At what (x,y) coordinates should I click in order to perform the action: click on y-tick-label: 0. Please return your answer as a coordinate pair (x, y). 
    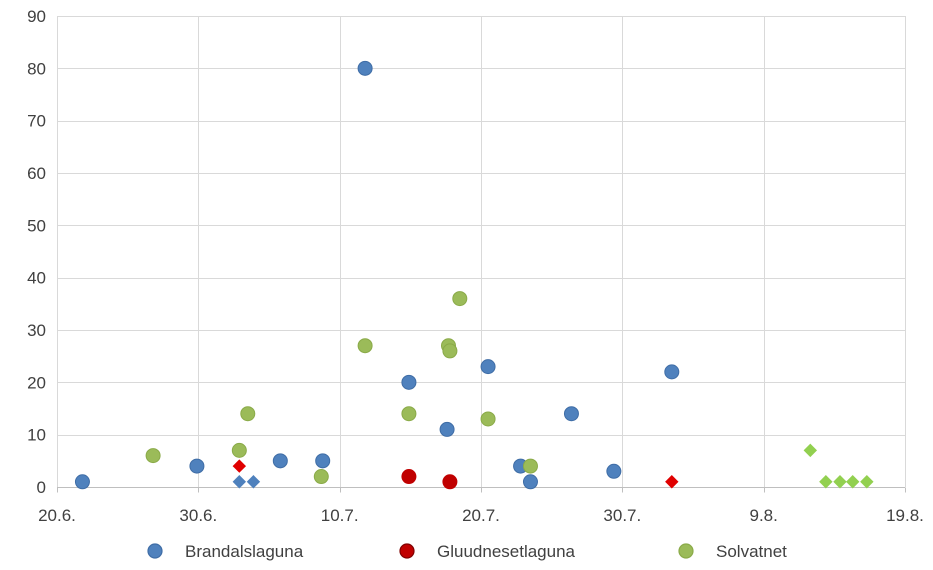
    Looking at the image, I should click on (41, 487).